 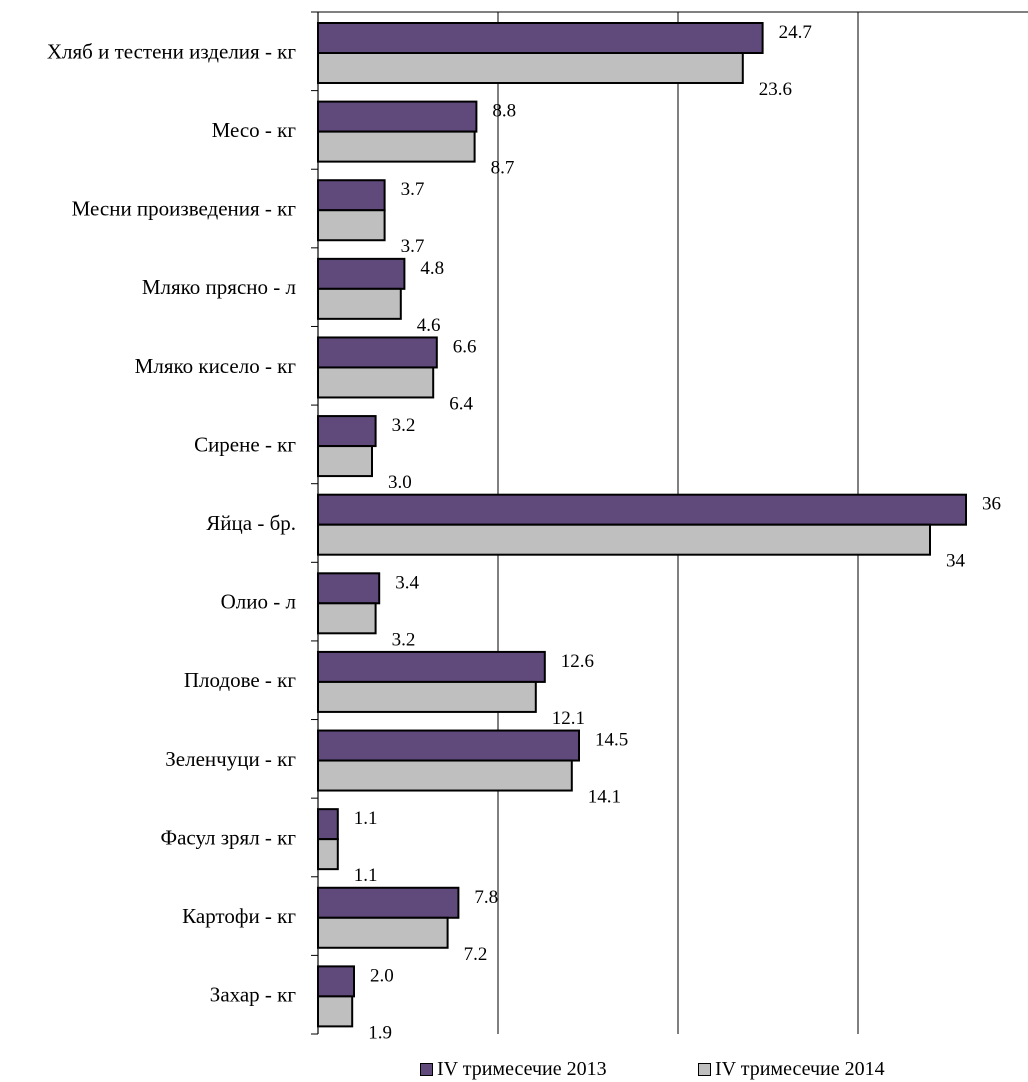 What do you see at coordinates (404, 425) in the screenshot?
I see `data-label-2013: 3.2` at bounding box center [404, 425].